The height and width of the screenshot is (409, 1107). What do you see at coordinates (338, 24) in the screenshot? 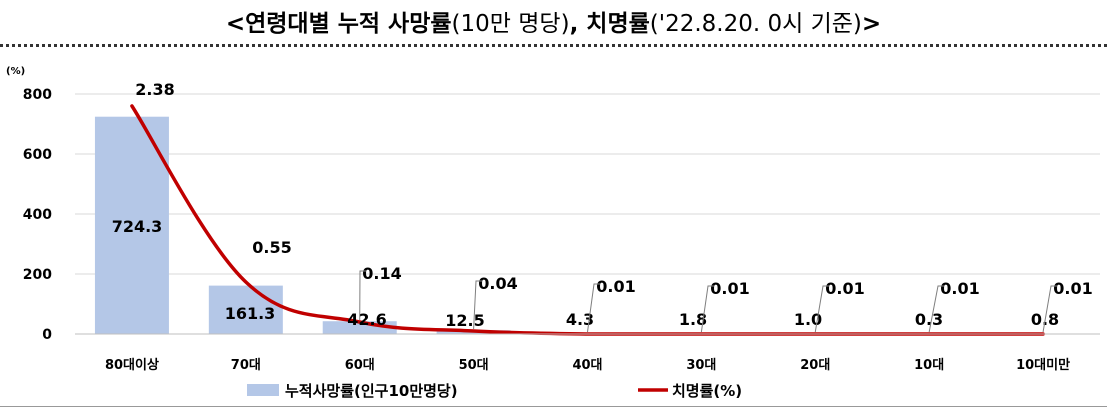
I see `title-part1: <연령대별 누적 사망률` at bounding box center [338, 24].